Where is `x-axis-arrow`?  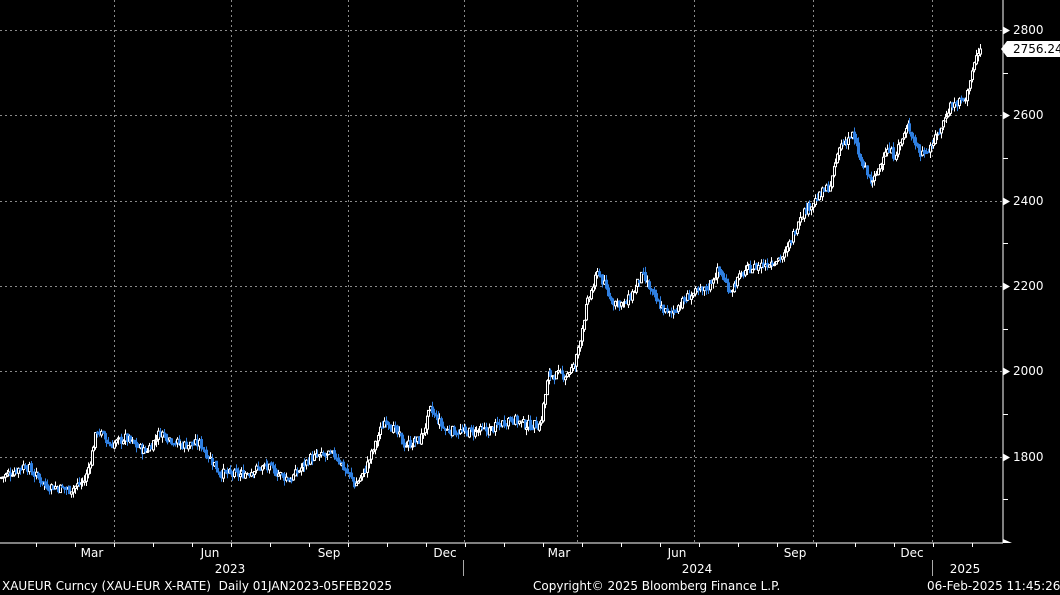
x-axis-arrow is located at coordinates (1007, 541).